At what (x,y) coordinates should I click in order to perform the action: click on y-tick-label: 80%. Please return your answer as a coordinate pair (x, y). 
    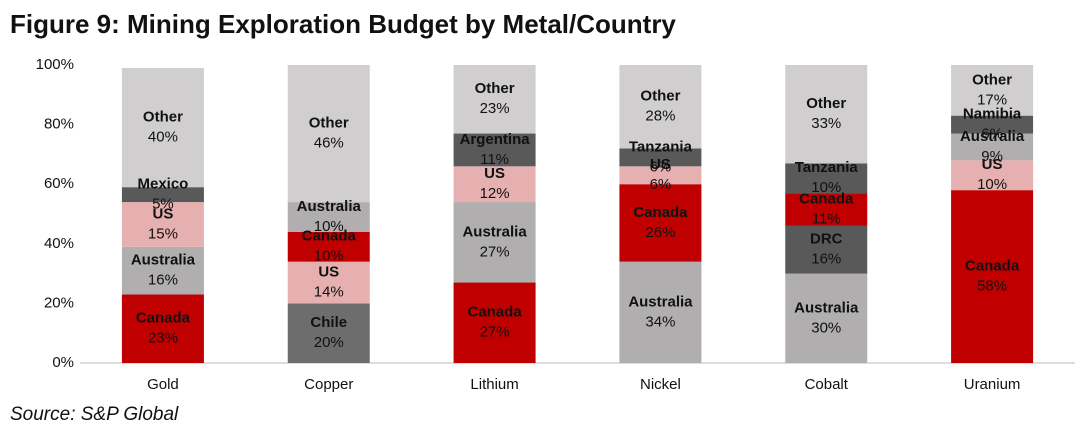
    Looking at the image, I should click on (59, 124).